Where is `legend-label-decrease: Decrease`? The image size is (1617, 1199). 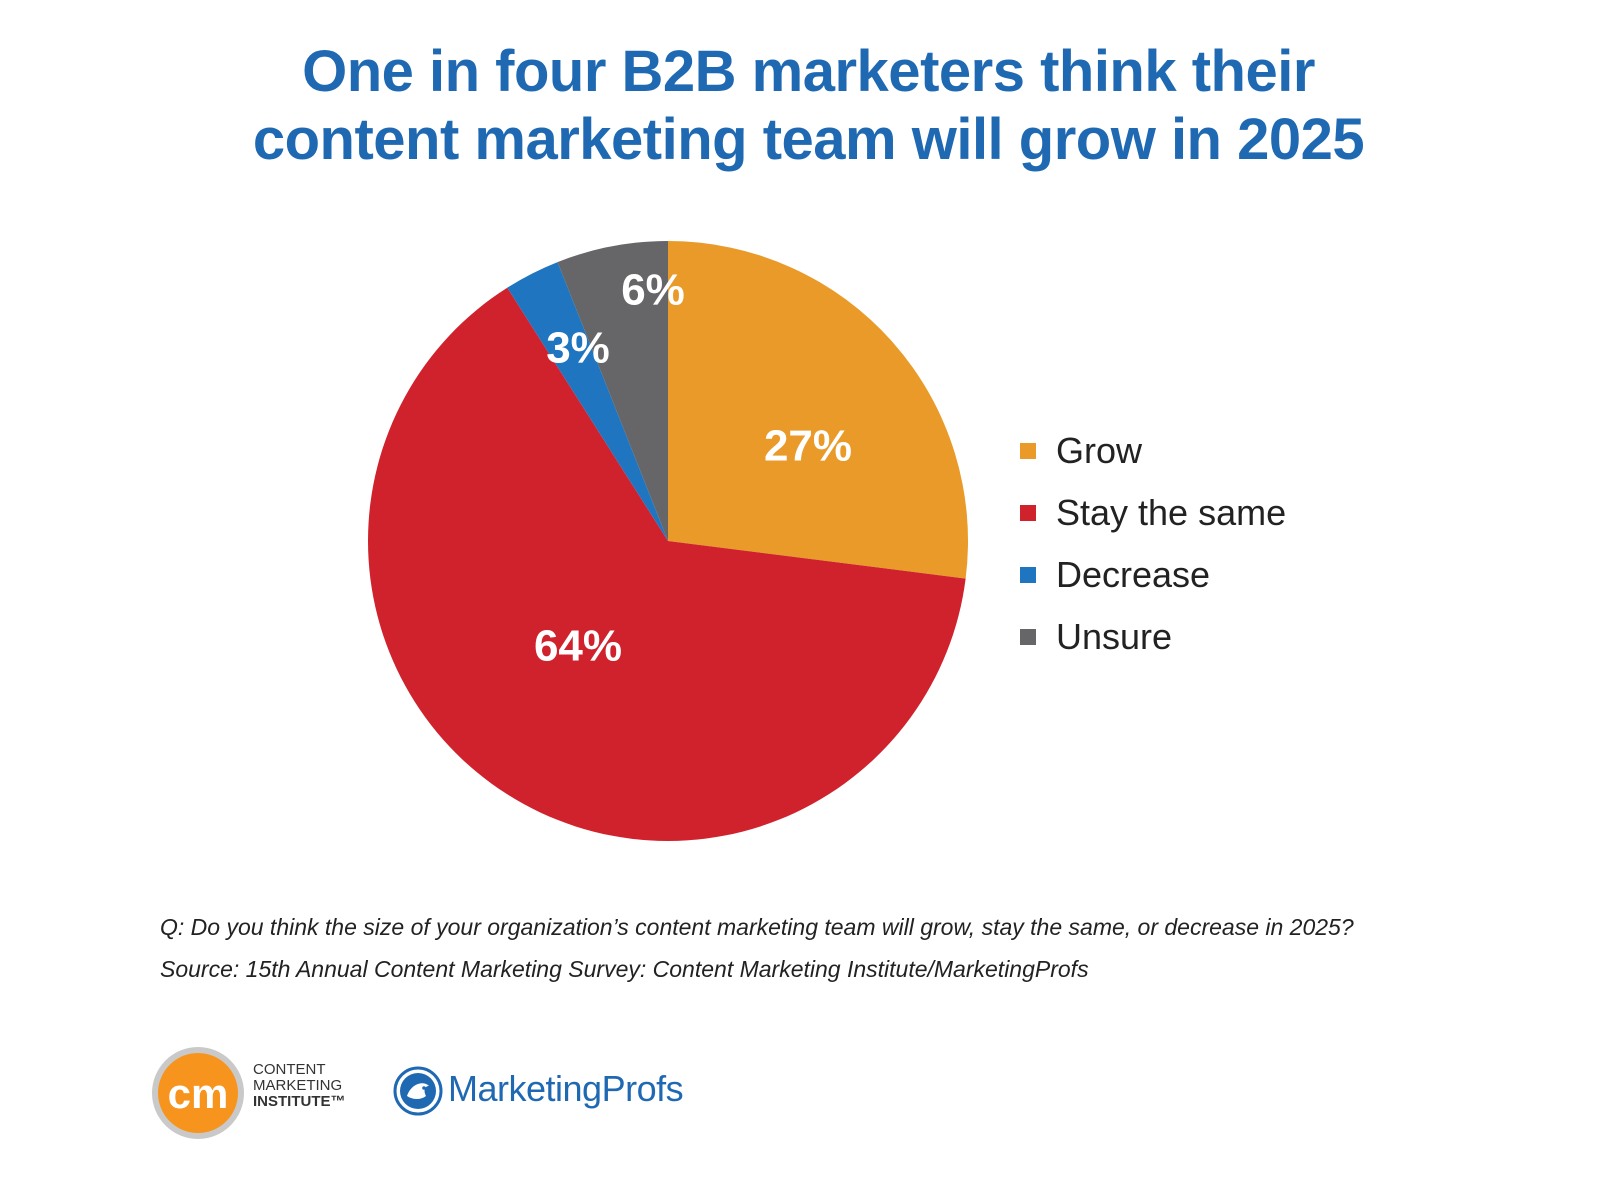
legend-label-decrease: Decrease is located at coordinates (1133, 574).